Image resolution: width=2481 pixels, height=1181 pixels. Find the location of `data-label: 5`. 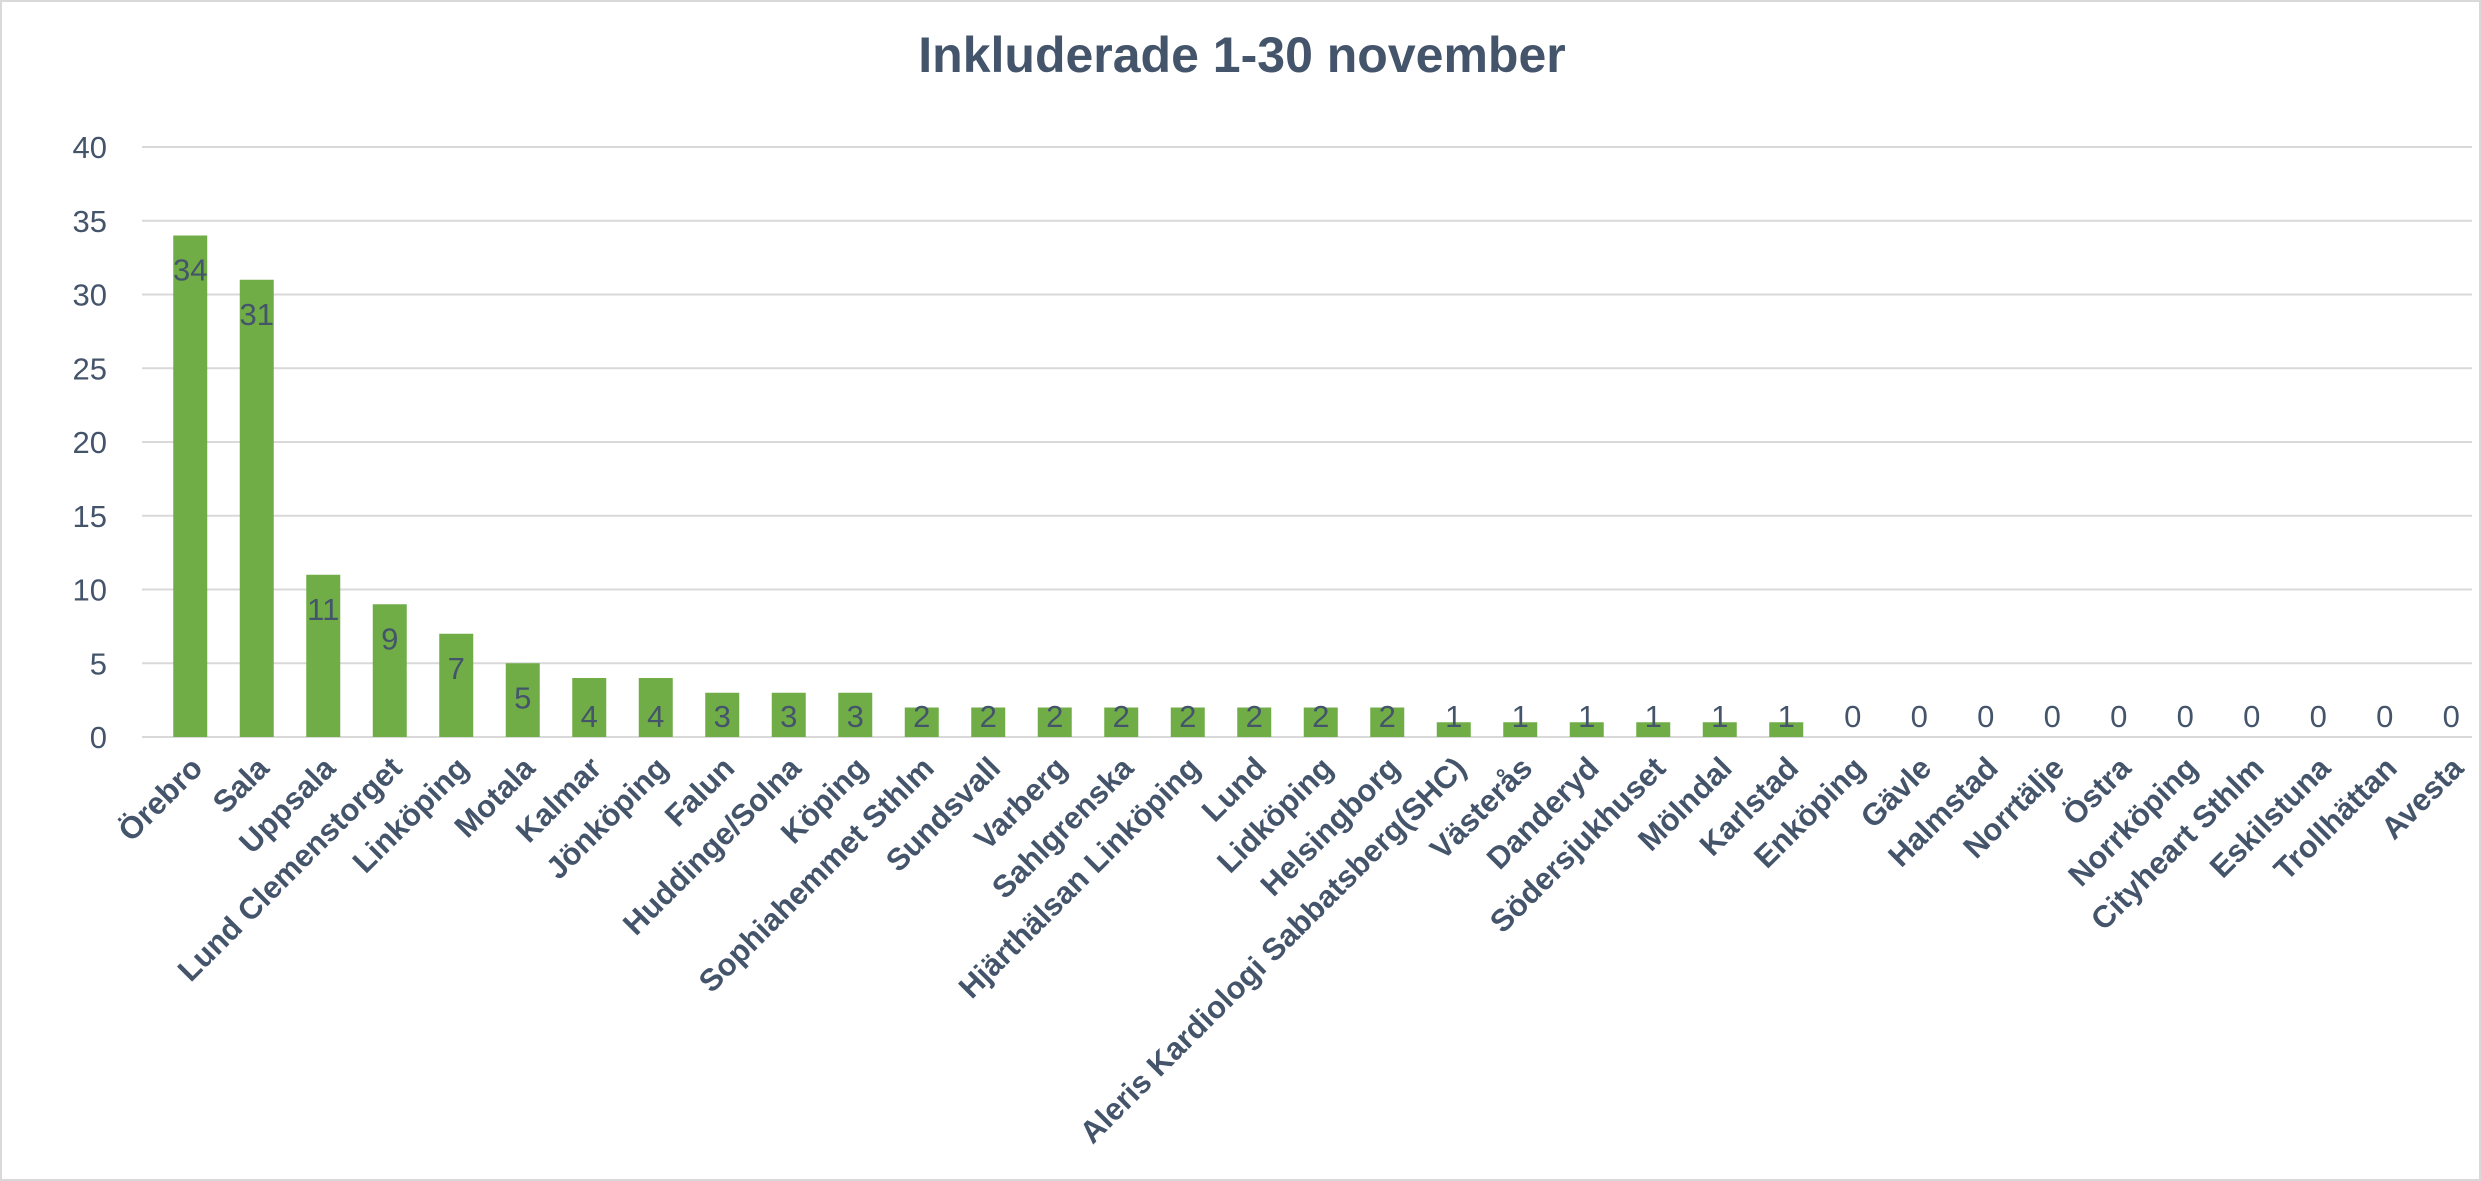

data-label: 5 is located at coordinates (522, 697).